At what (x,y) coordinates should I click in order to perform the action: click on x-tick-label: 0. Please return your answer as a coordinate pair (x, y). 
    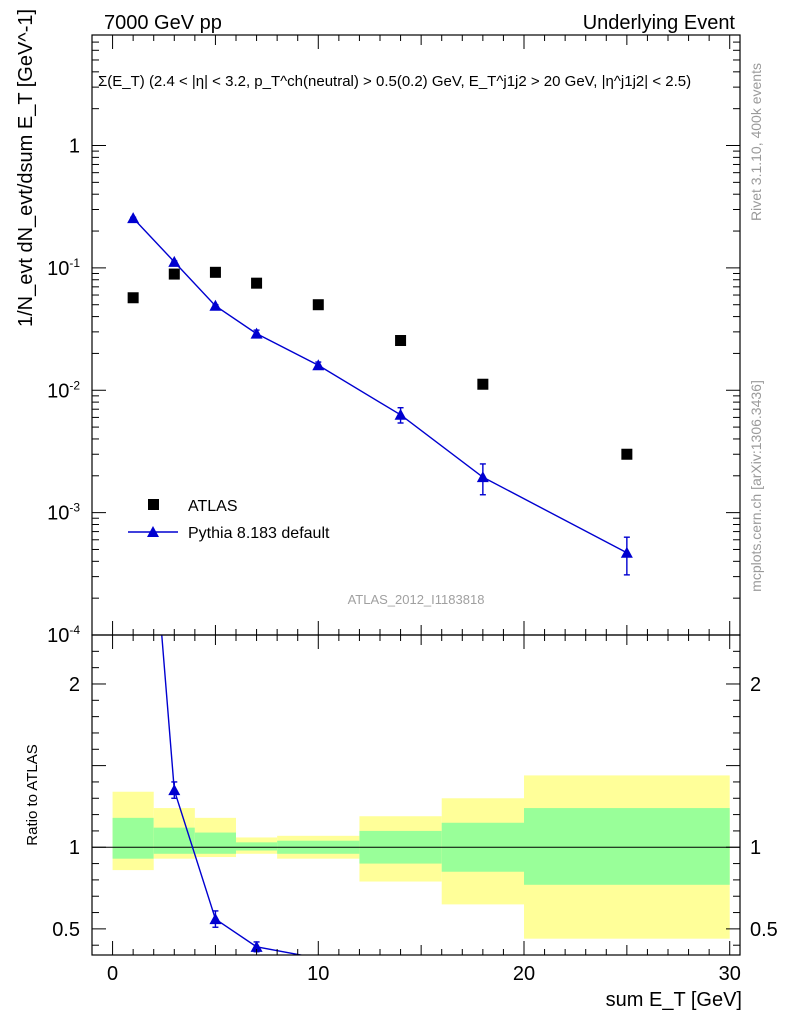
    Looking at the image, I should click on (112, 974).